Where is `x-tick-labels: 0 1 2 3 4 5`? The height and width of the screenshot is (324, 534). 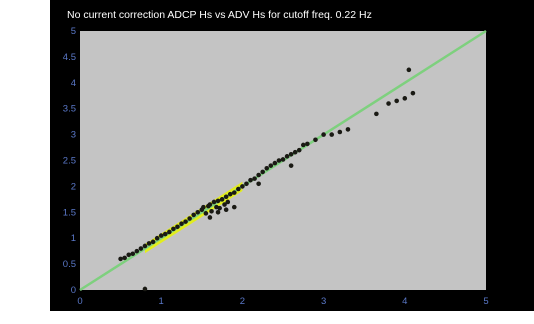 x-tick-labels: 0 1 2 3 4 5 is located at coordinates (282, 301).